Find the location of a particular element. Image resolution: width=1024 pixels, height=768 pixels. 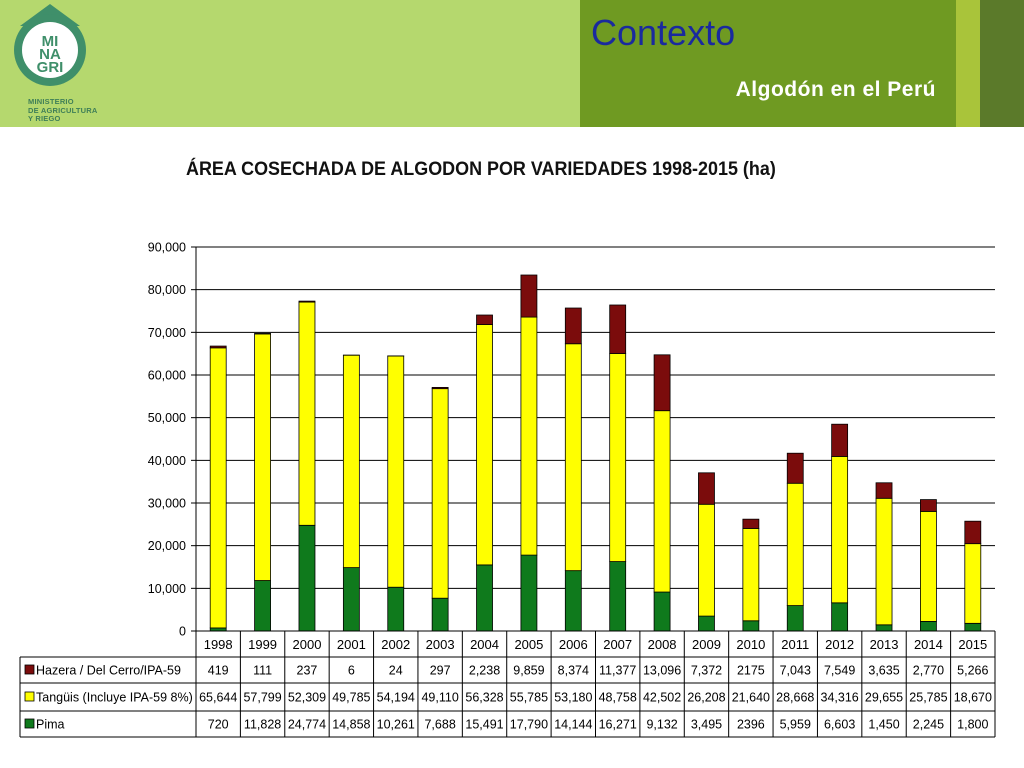

data-label: 7,372 is located at coordinates (706, 671).